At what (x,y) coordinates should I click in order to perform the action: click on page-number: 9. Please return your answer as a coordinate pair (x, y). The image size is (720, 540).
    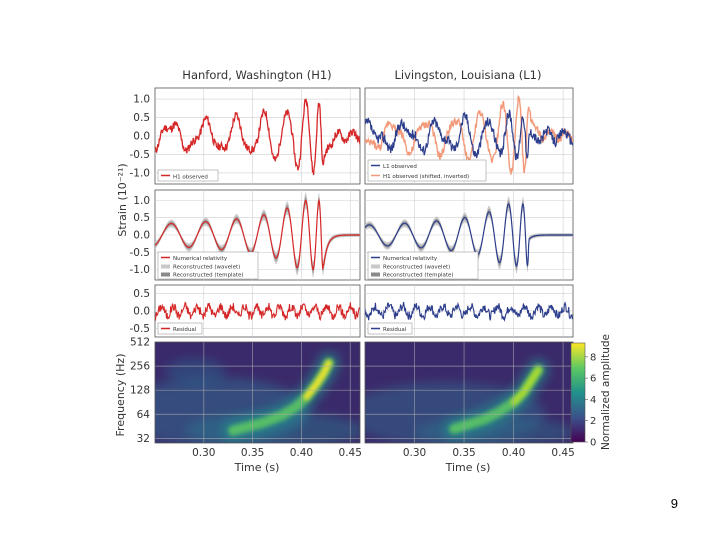
    Looking at the image, I should click on (674, 503).